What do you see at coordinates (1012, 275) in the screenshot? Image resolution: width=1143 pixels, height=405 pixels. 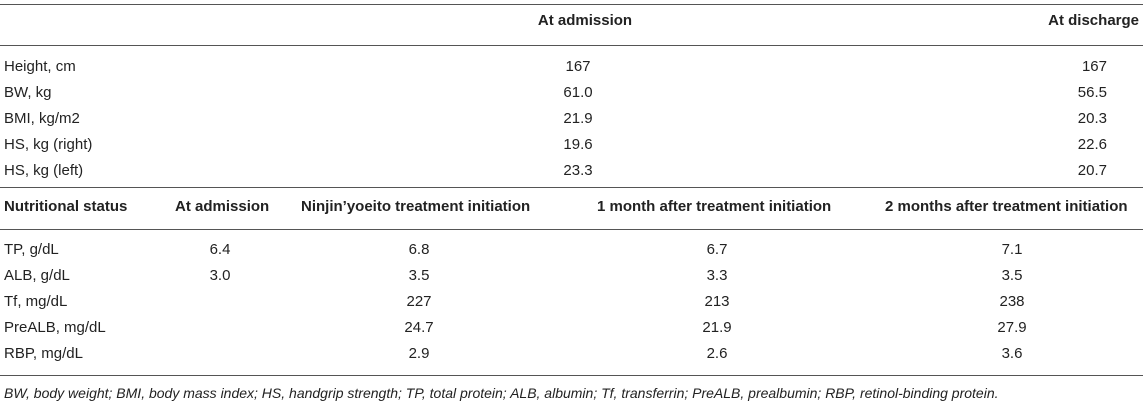 I see `table2-row-two-months: 3.5` at bounding box center [1012, 275].